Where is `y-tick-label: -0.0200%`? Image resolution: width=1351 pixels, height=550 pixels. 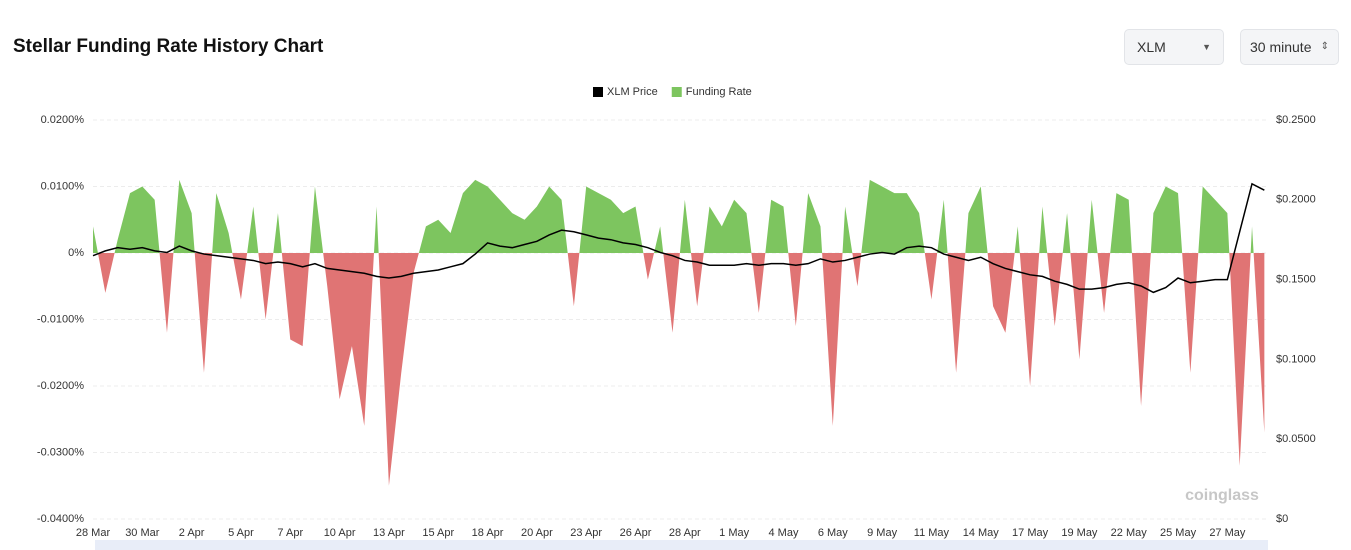
y-tick-label: -0.0200% is located at coordinates (60, 386).